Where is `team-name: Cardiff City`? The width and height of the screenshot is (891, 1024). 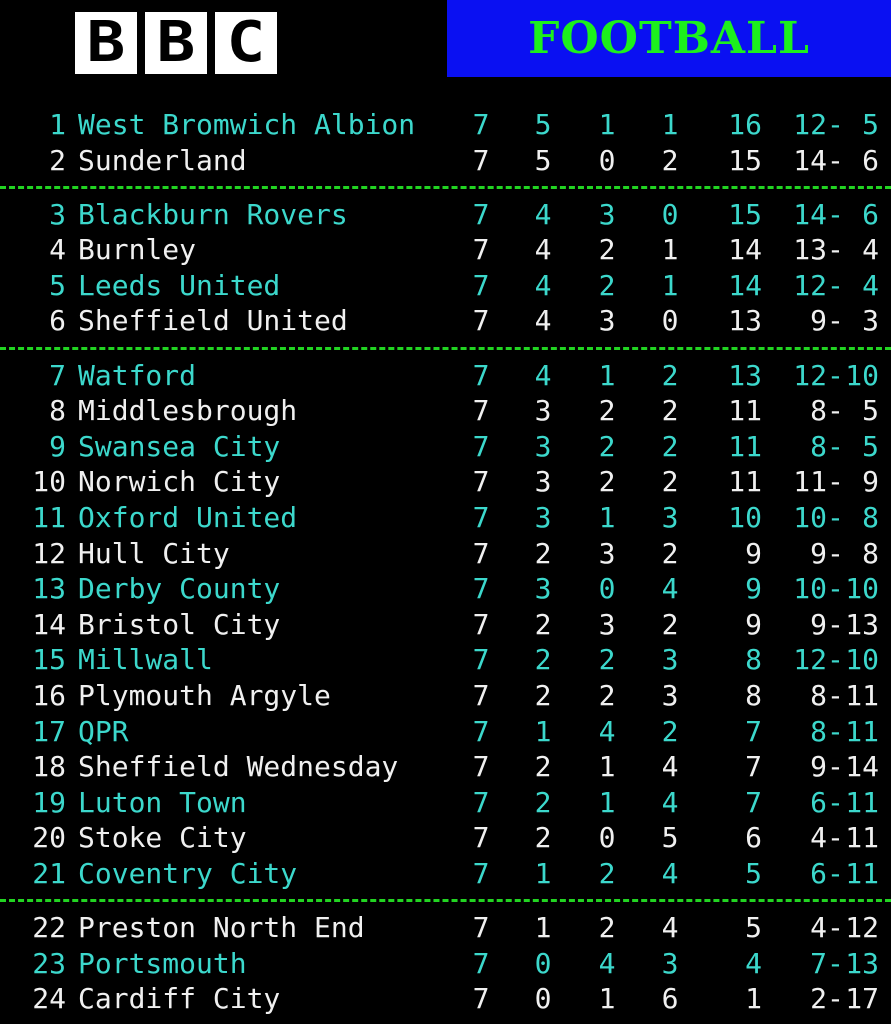
team-name: Cardiff City is located at coordinates (179, 999).